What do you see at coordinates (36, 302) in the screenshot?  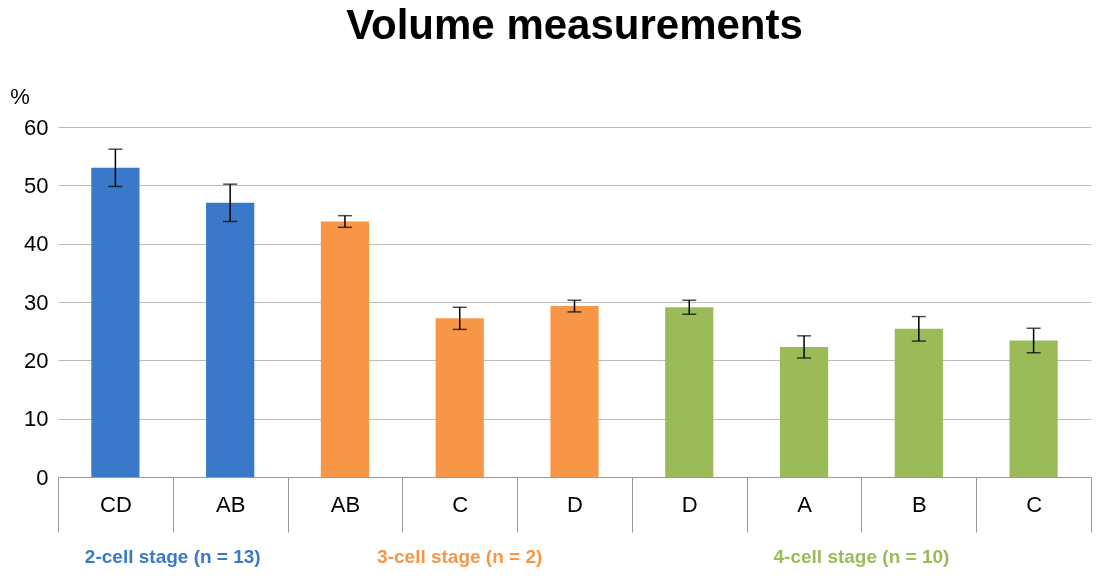 I see `y-tick-label: 30` at bounding box center [36, 302].